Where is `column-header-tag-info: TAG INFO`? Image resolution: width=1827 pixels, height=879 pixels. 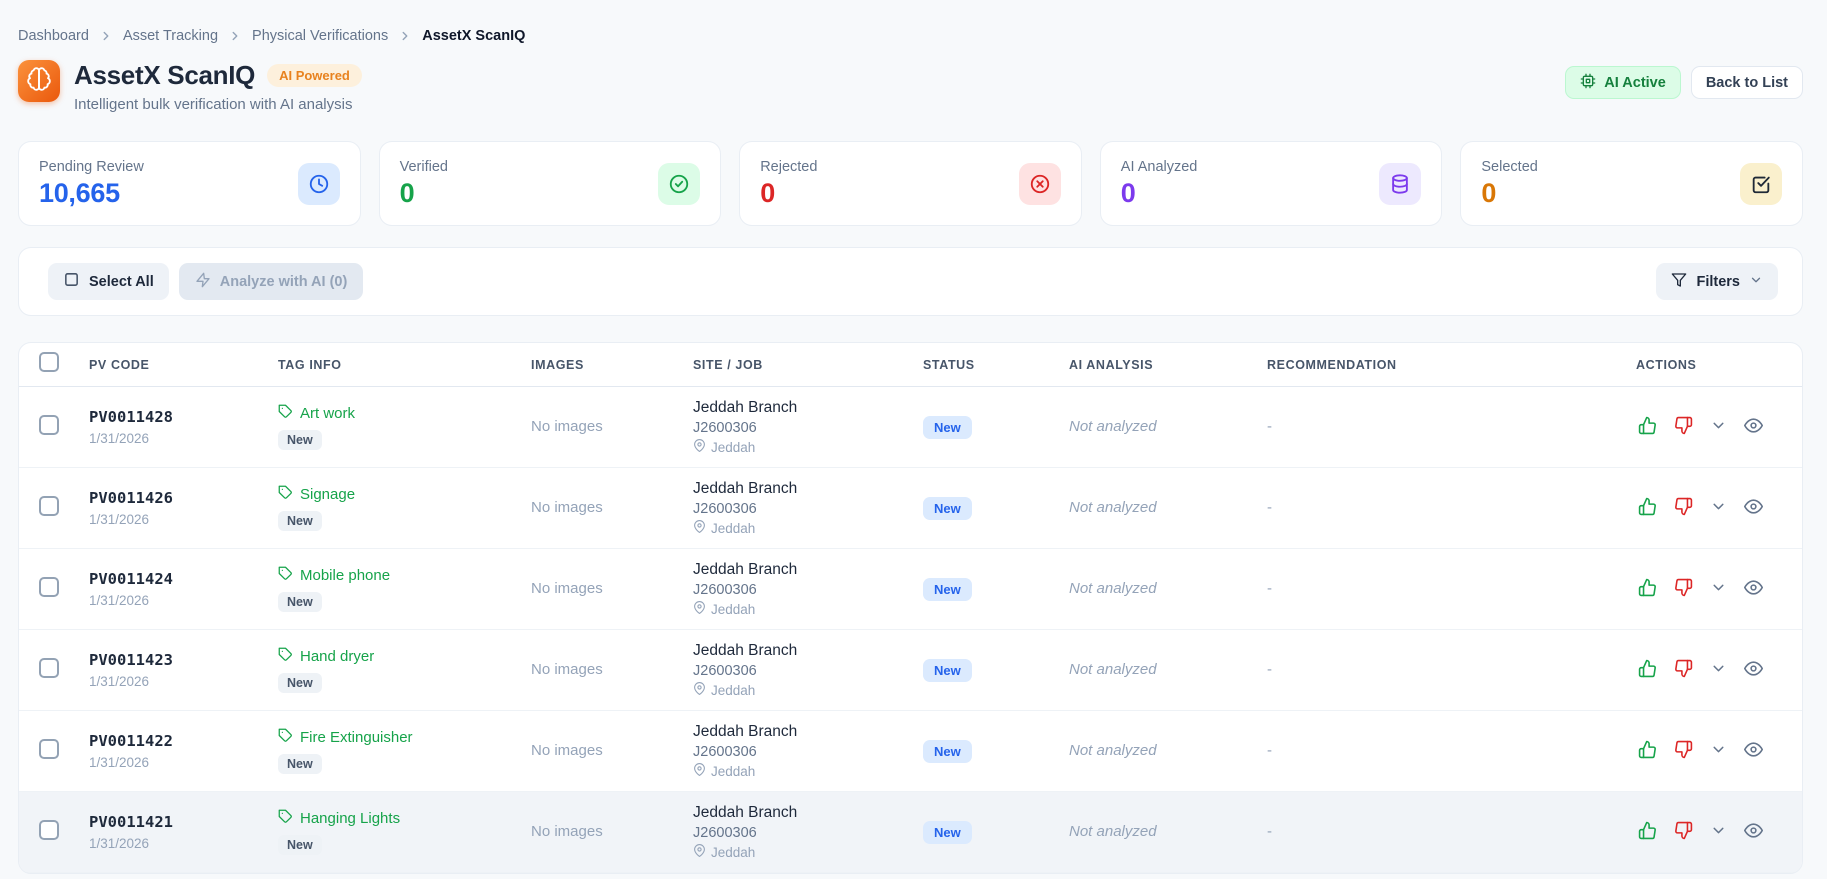
column-header-tag-info: TAG INFO is located at coordinates (310, 364).